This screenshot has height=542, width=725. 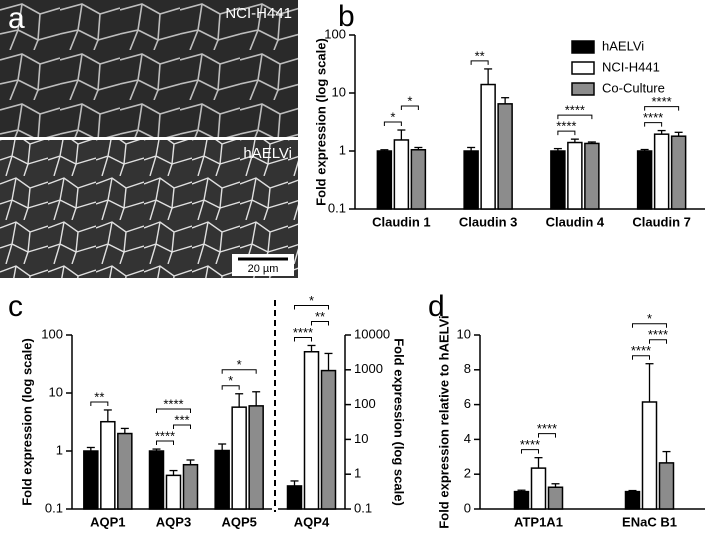 I want to click on y-tick-label: 0, so click(x=467, y=507).